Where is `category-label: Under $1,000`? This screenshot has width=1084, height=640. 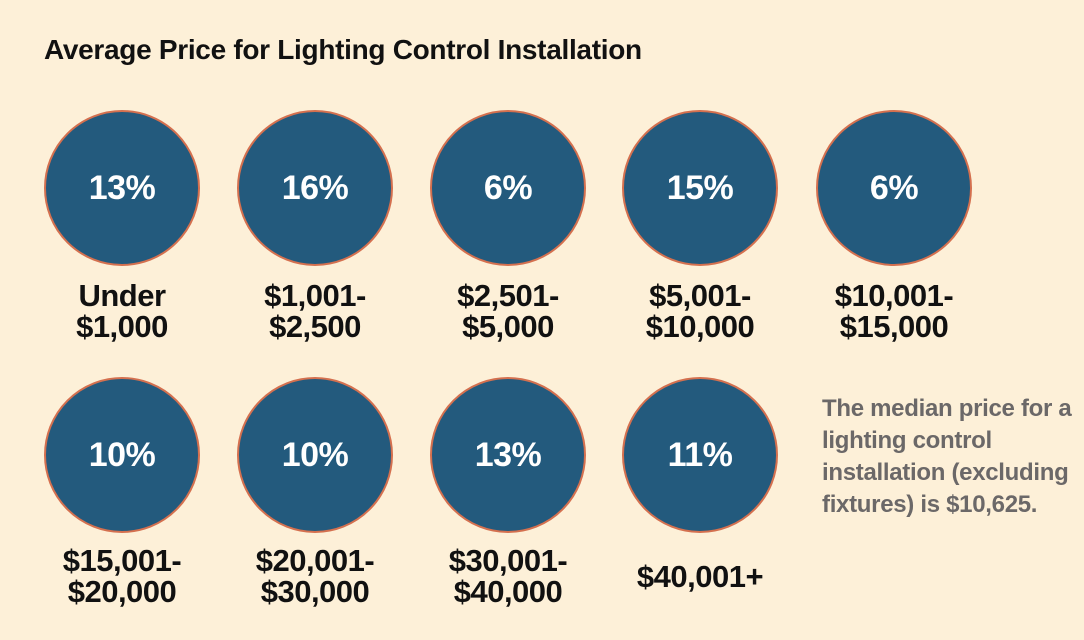 category-label: Under $1,000 is located at coordinates (122, 311).